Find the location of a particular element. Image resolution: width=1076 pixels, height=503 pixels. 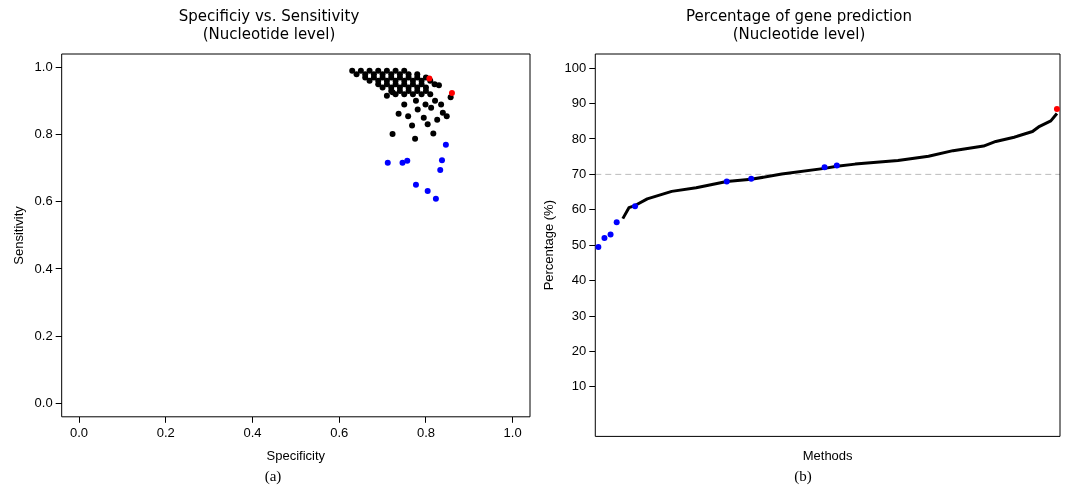

y-tick-label: 10 is located at coordinates (579, 386).